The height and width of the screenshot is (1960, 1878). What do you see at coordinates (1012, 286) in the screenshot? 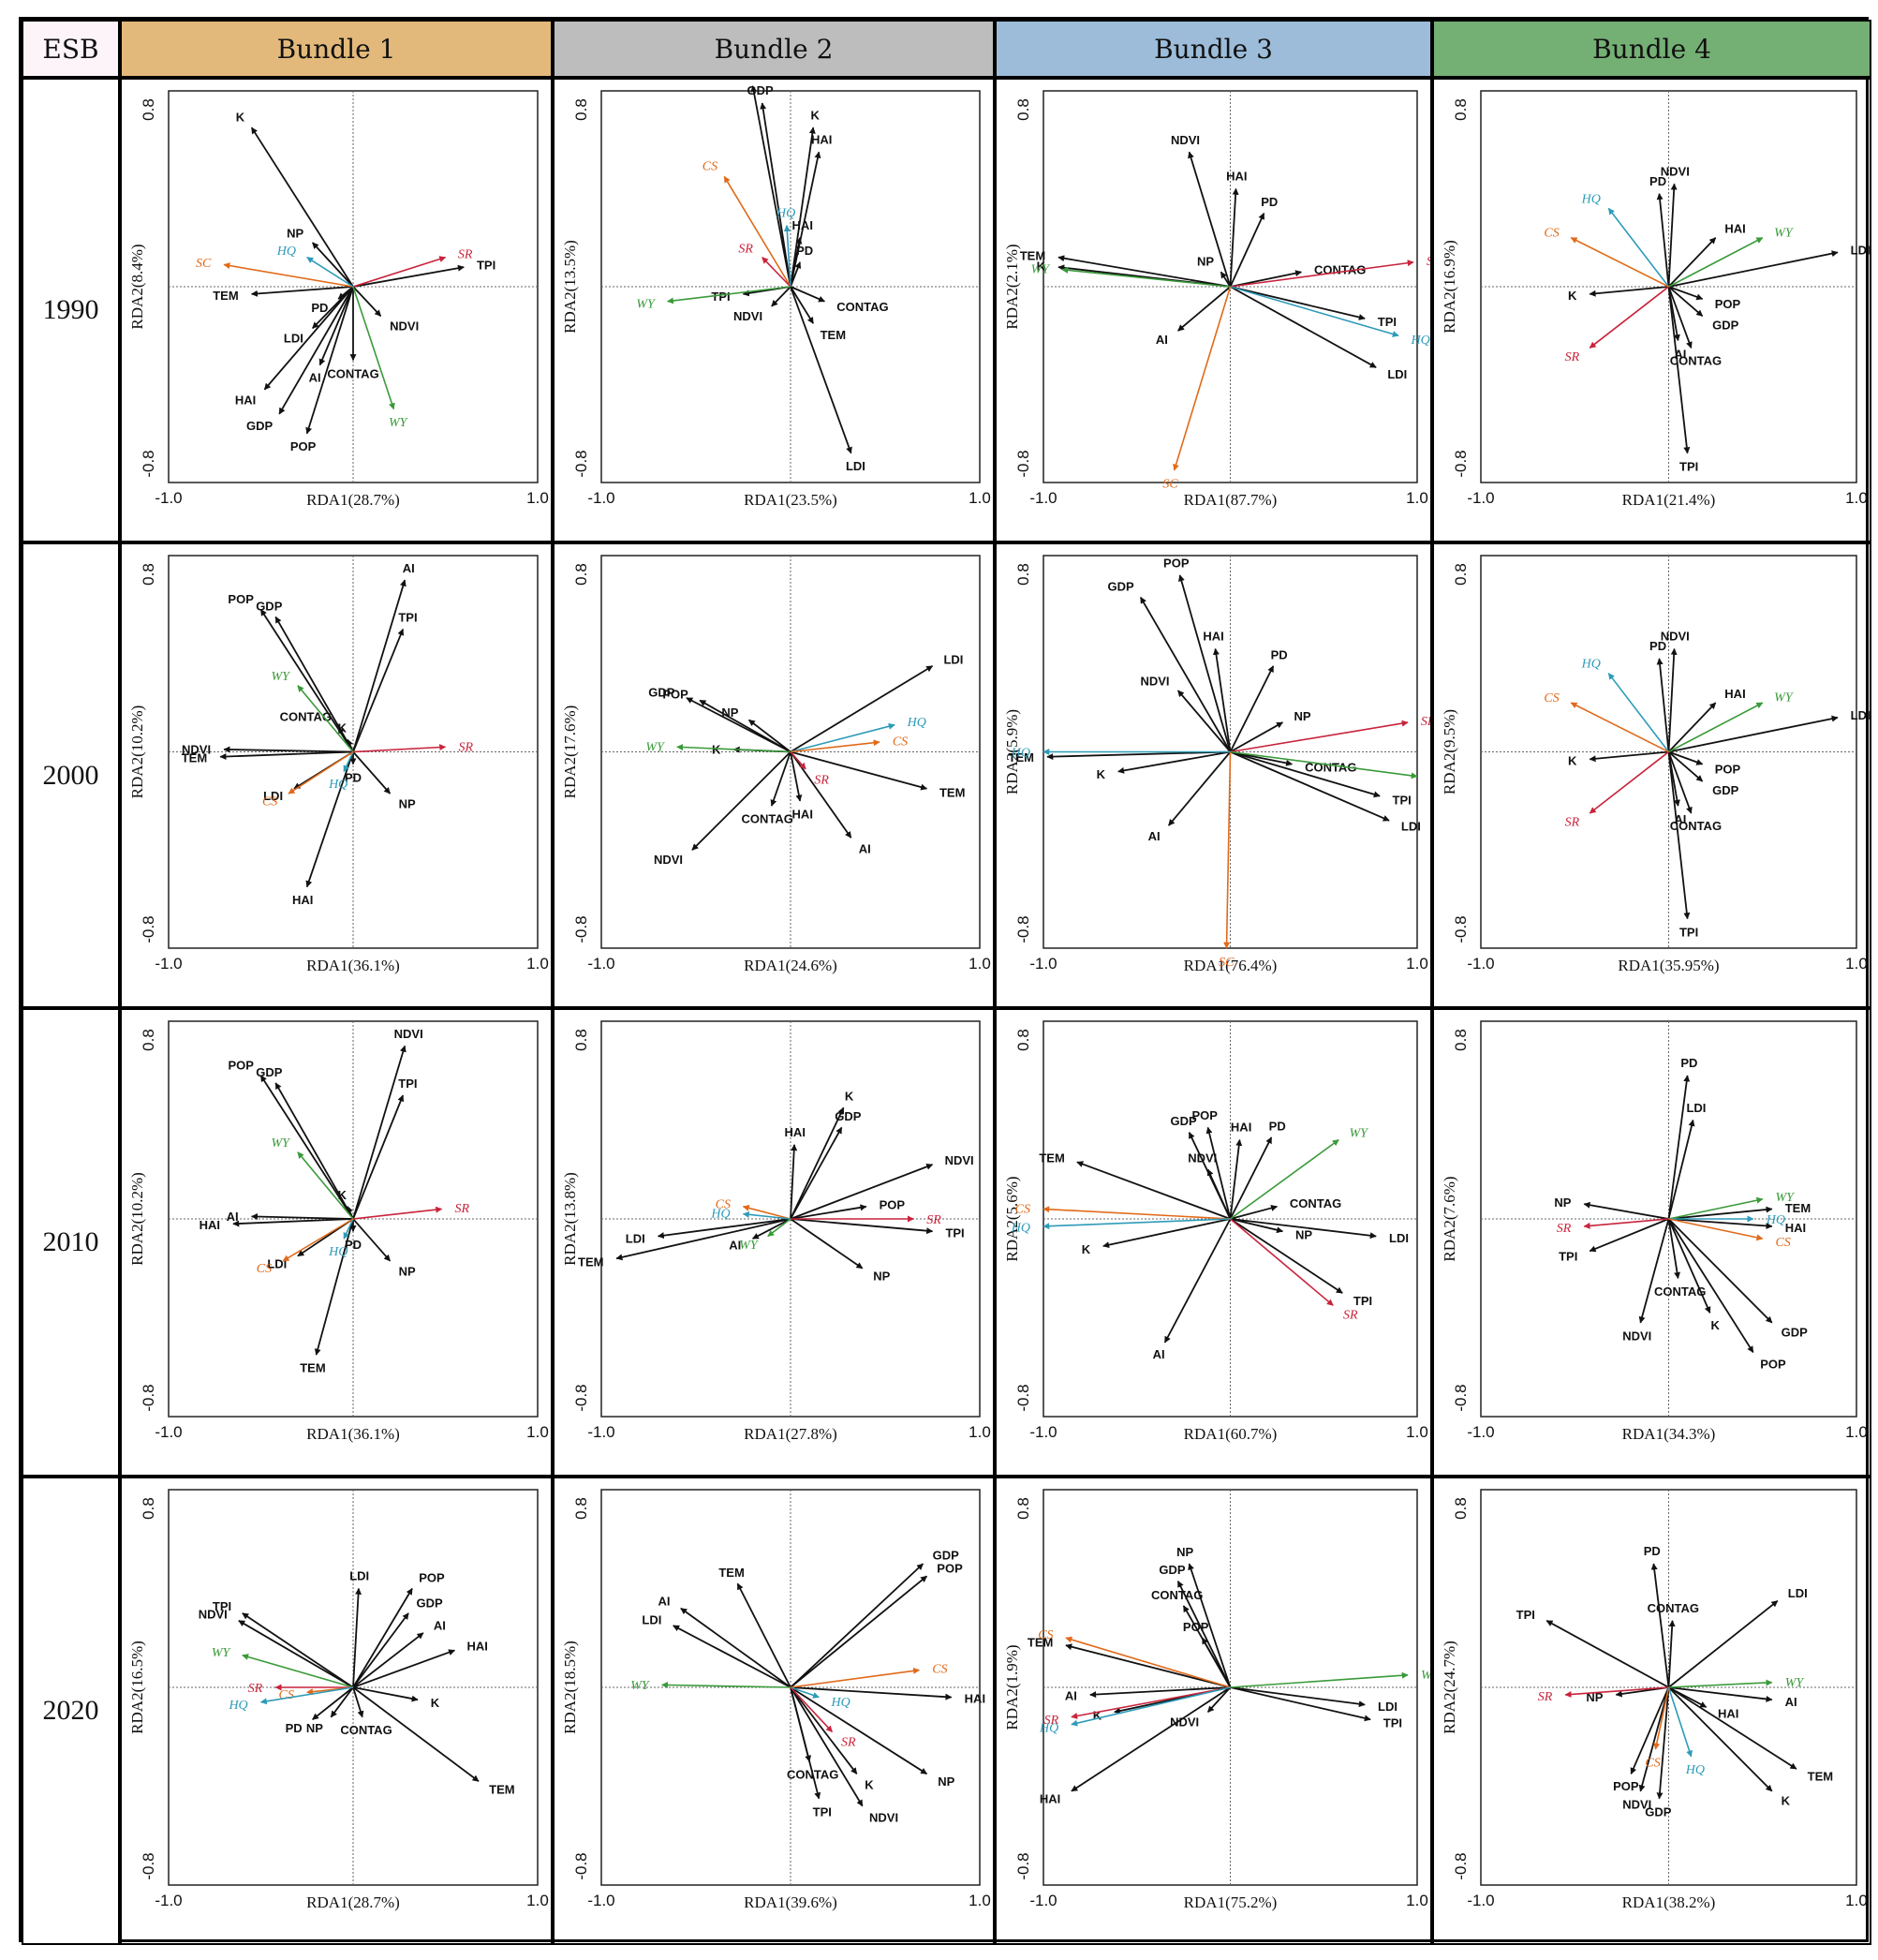
I see `y-axis-label: RDA2(2.1%)` at bounding box center [1012, 286].